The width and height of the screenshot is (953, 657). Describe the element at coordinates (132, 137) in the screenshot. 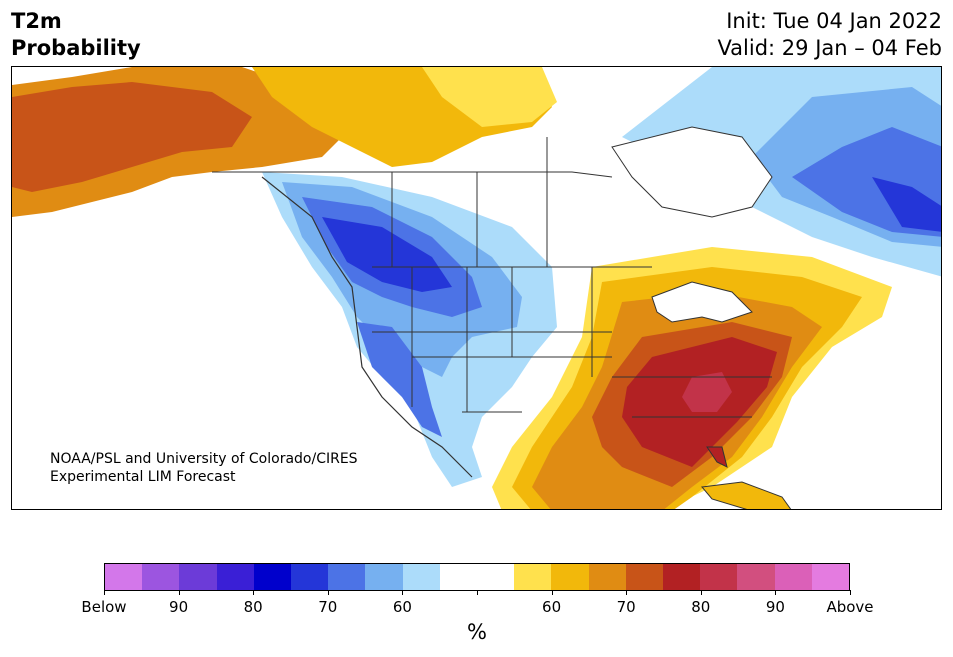

I see `alaska-warm-core` at that location.